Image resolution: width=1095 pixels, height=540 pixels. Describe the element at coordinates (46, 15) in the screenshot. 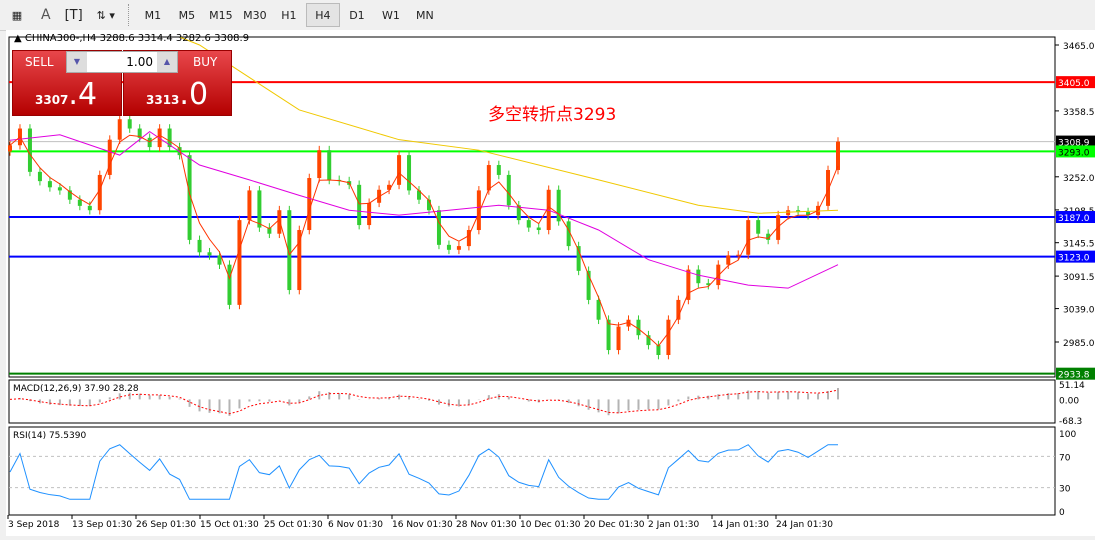

I see `text-icon: A` at that location.